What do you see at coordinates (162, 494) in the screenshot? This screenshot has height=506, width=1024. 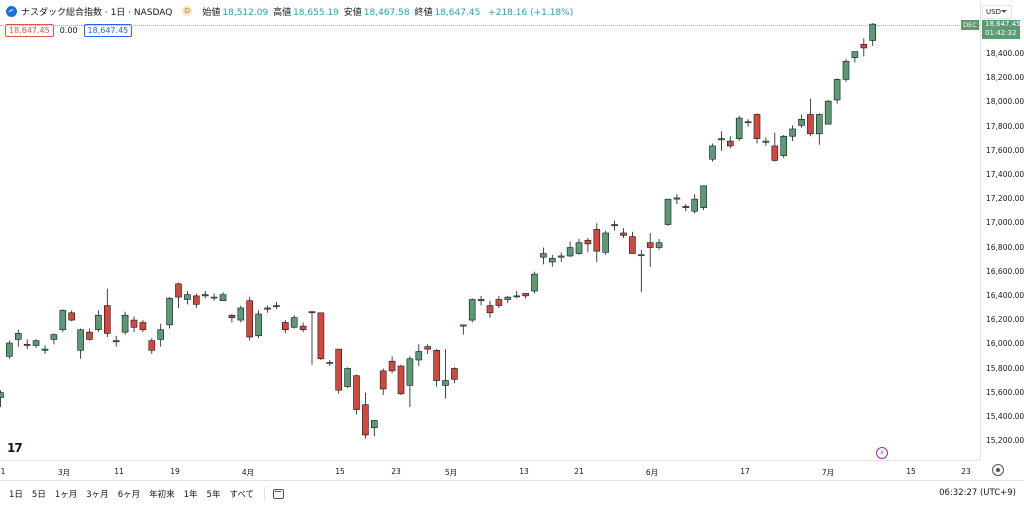 I see `timeframe-ytd: 年初来` at bounding box center [162, 494].